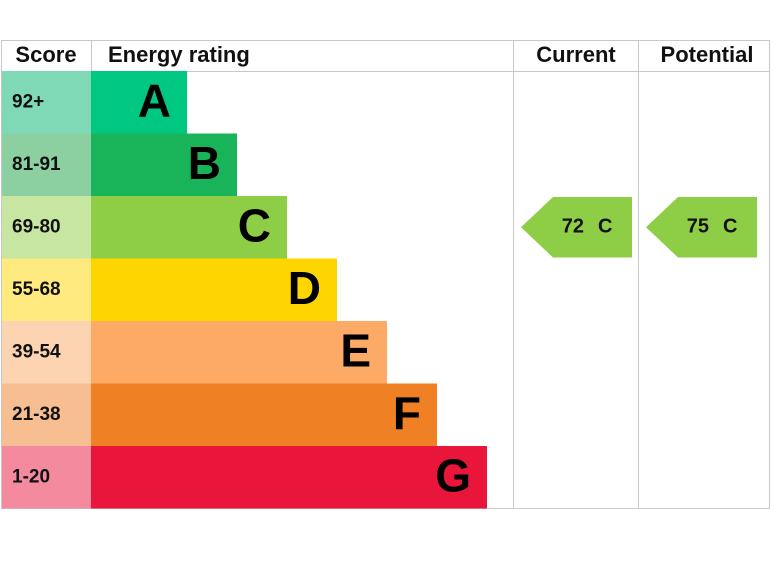 This screenshot has width=773, height=563. What do you see at coordinates (453, 475) in the screenshot?
I see `band-letter: G` at bounding box center [453, 475].